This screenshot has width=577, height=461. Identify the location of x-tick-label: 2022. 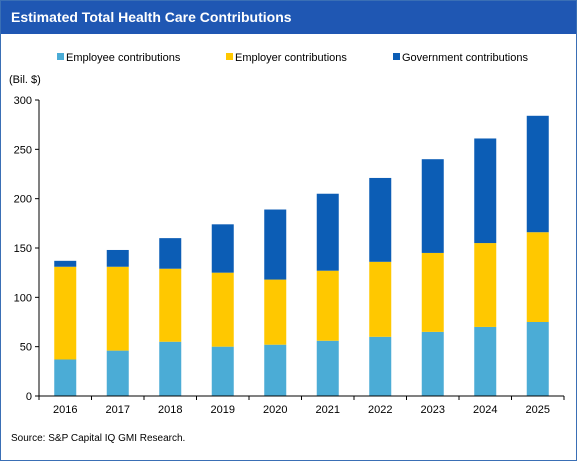
(380, 410).